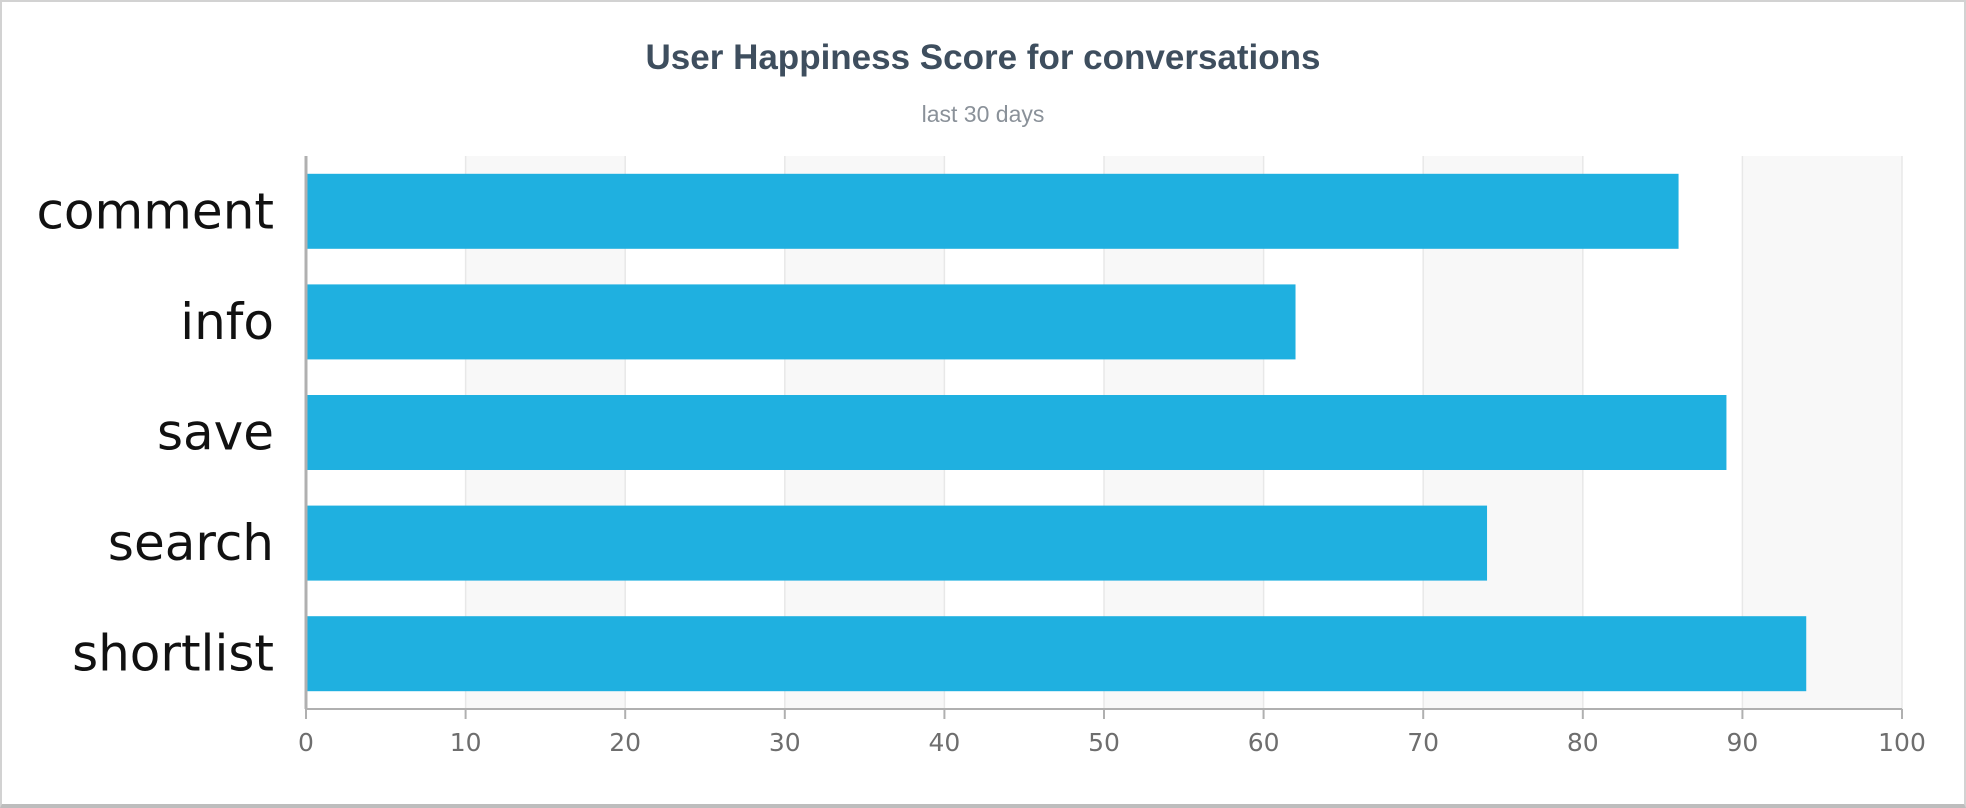 The height and width of the screenshot is (808, 1966). I want to click on category-label-info: info, so click(227, 322).